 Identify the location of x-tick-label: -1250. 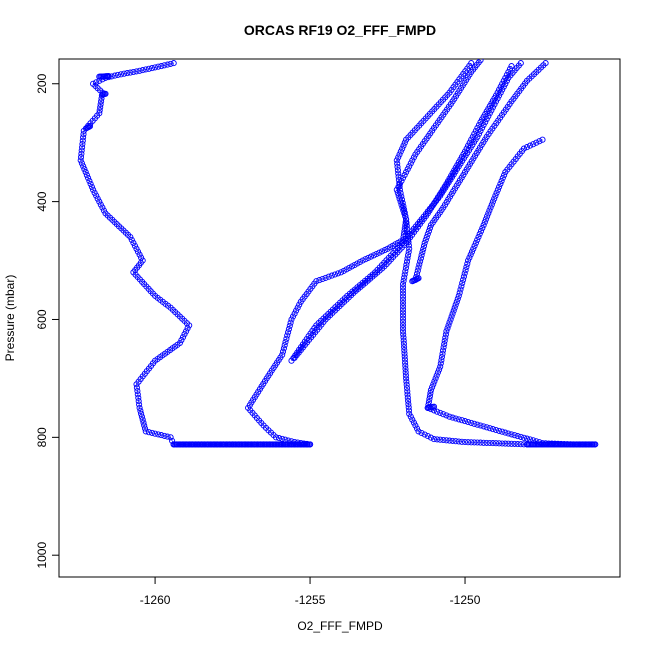
(465, 600).